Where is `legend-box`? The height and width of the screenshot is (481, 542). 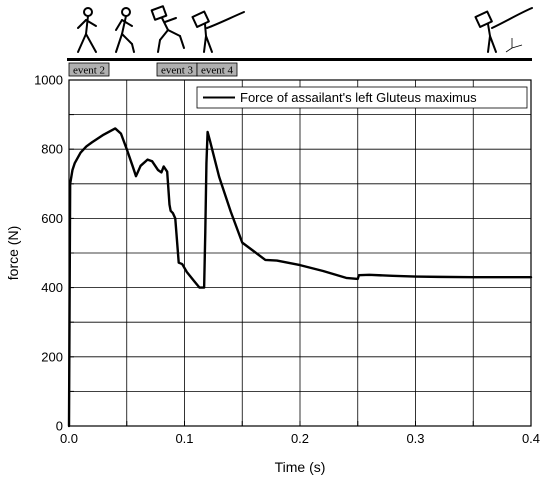 legend-box is located at coordinates (362, 97).